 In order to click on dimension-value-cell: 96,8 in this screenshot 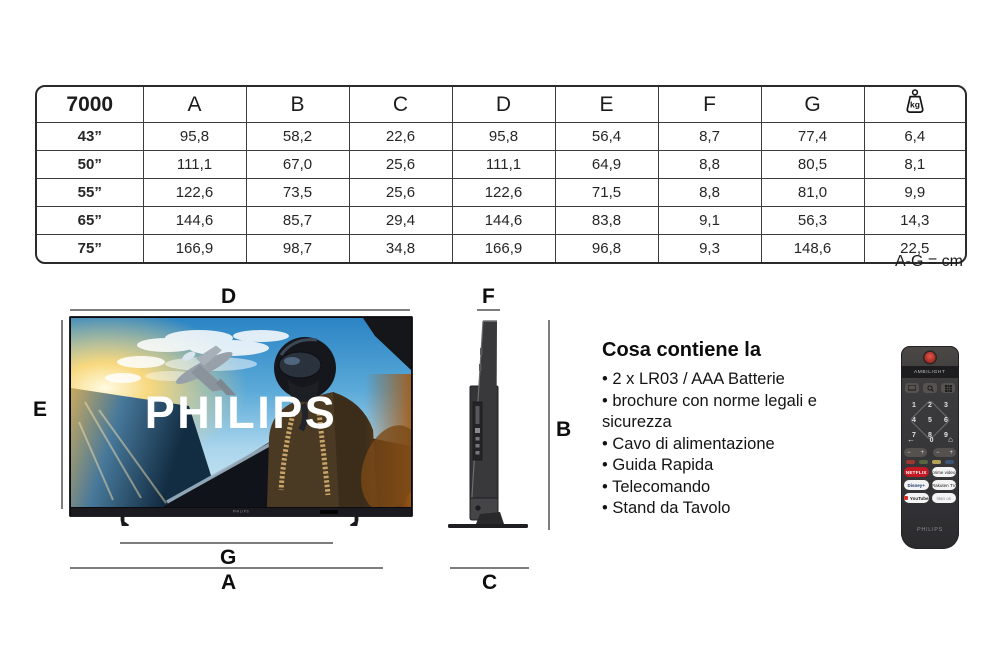, I will do `click(606, 248)`.